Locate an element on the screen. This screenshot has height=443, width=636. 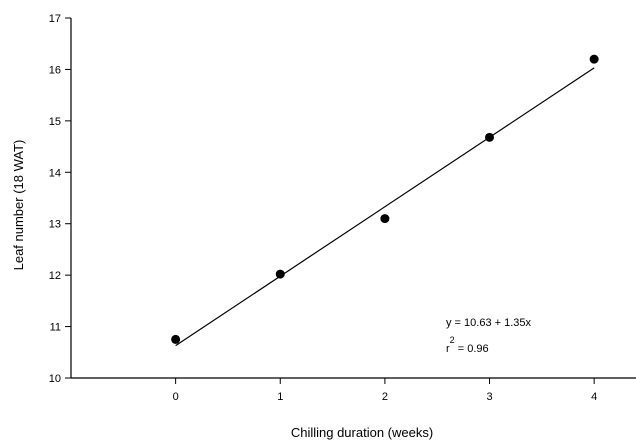
y-ticks: 10 11 12 13 14 15 16 17 is located at coordinates (60, 199).